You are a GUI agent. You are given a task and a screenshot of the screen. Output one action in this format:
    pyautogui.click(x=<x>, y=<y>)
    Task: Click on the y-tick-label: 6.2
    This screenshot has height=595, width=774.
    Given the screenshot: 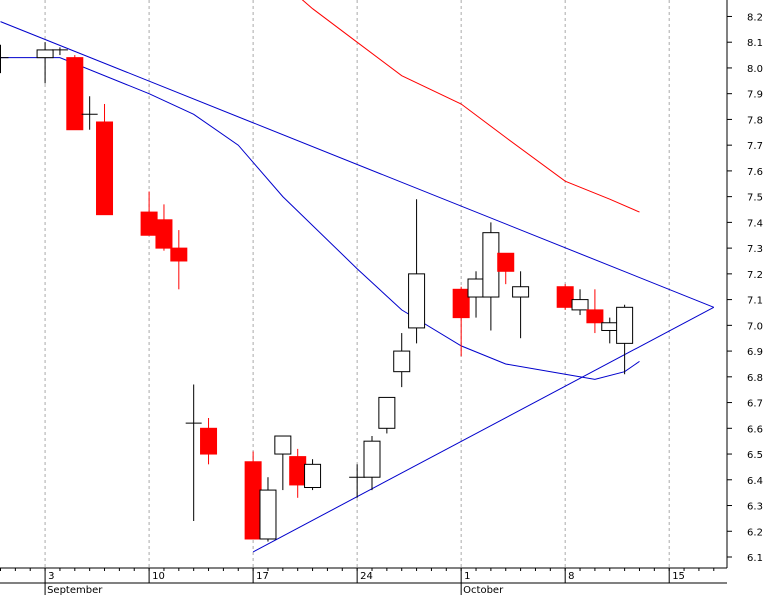 What is the action you would take?
    pyautogui.click(x=755, y=532)
    